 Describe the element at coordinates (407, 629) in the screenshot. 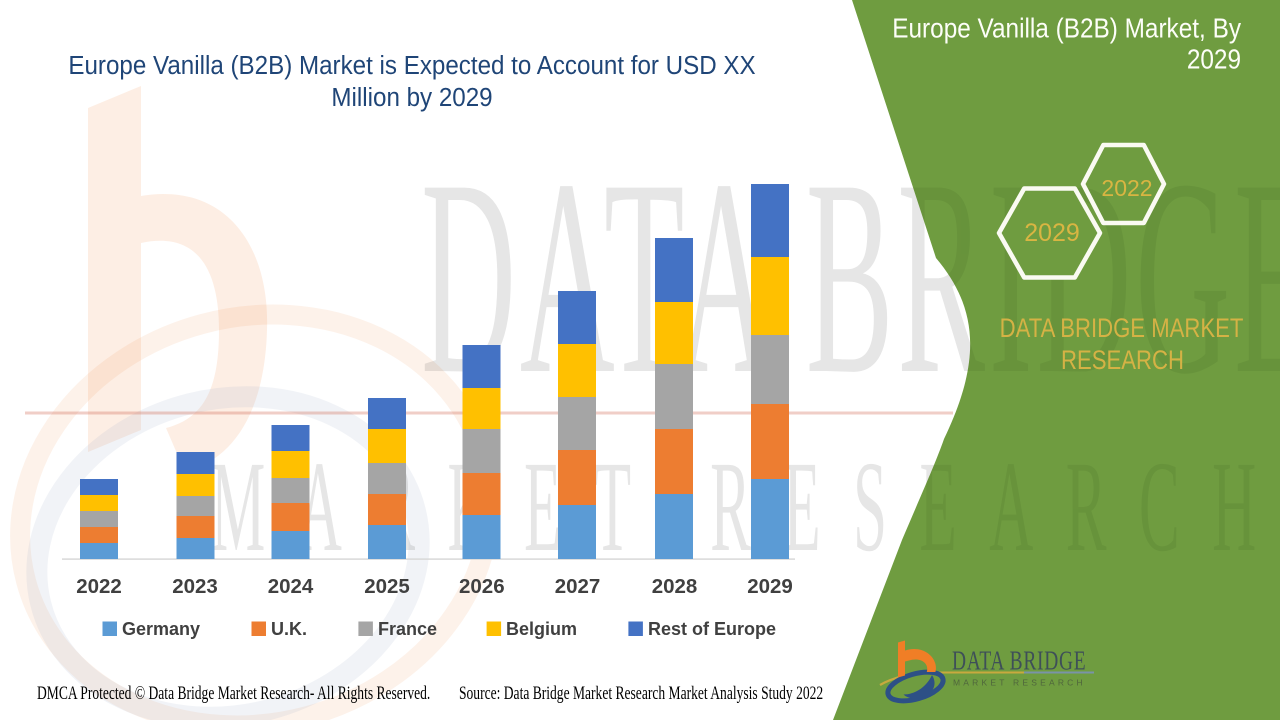

I see `svg-text: France` at that location.